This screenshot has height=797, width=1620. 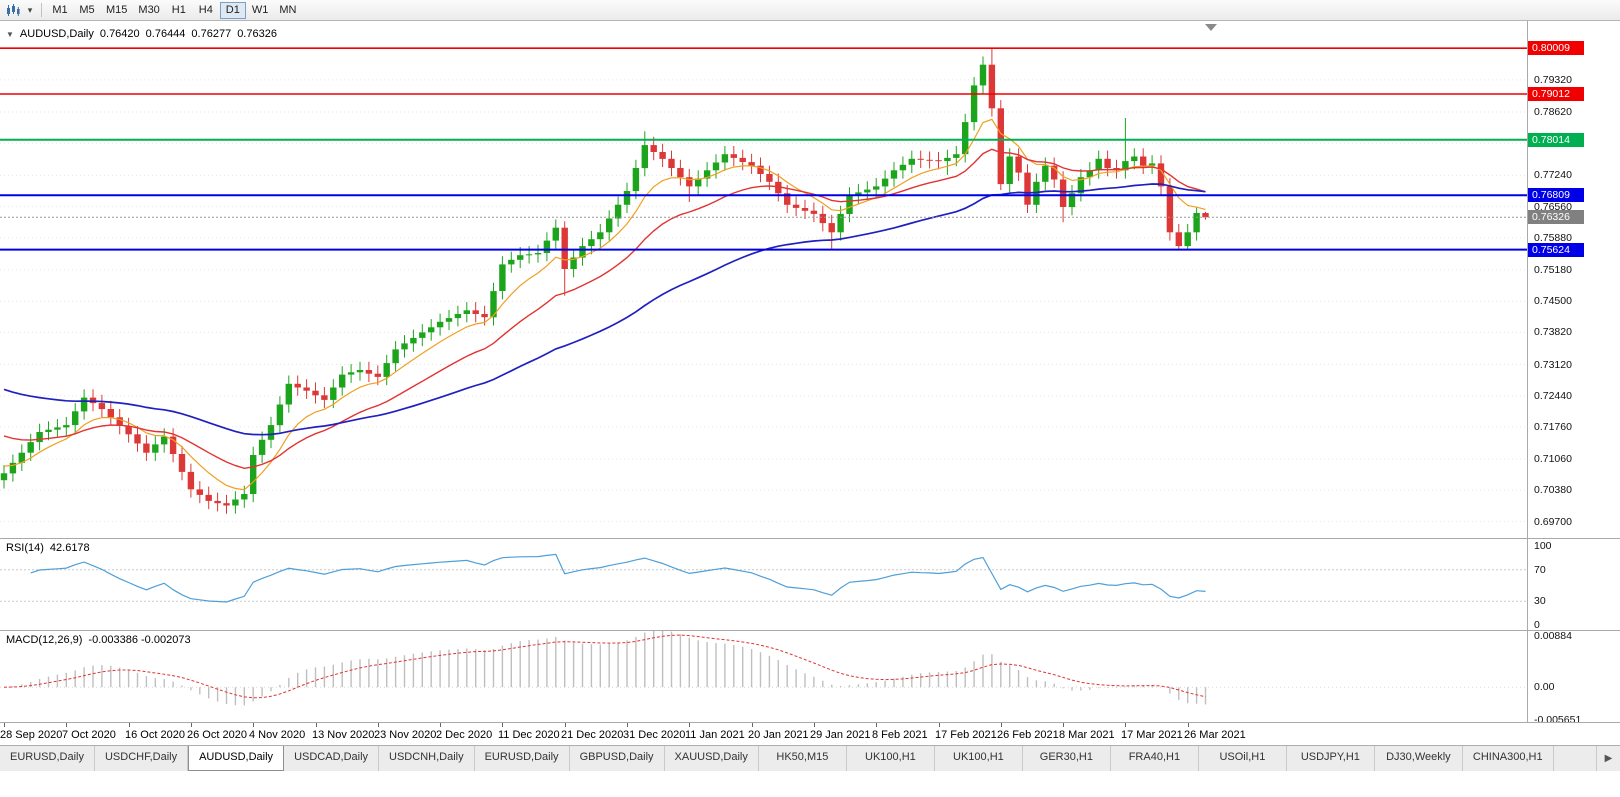 What do you see at coordinates (236, 758) in the screenshot?
I see `chart-tab-audusd-daily: AUDUSD,Daily` at bounding box center [236, 758].